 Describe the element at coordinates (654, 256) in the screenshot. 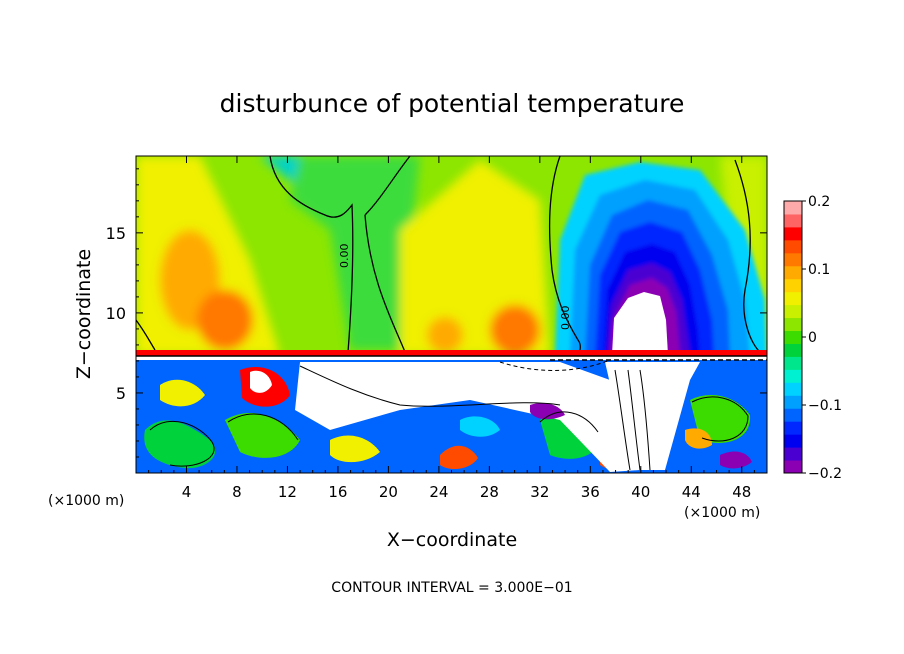

I see `contour-cold` at that location.